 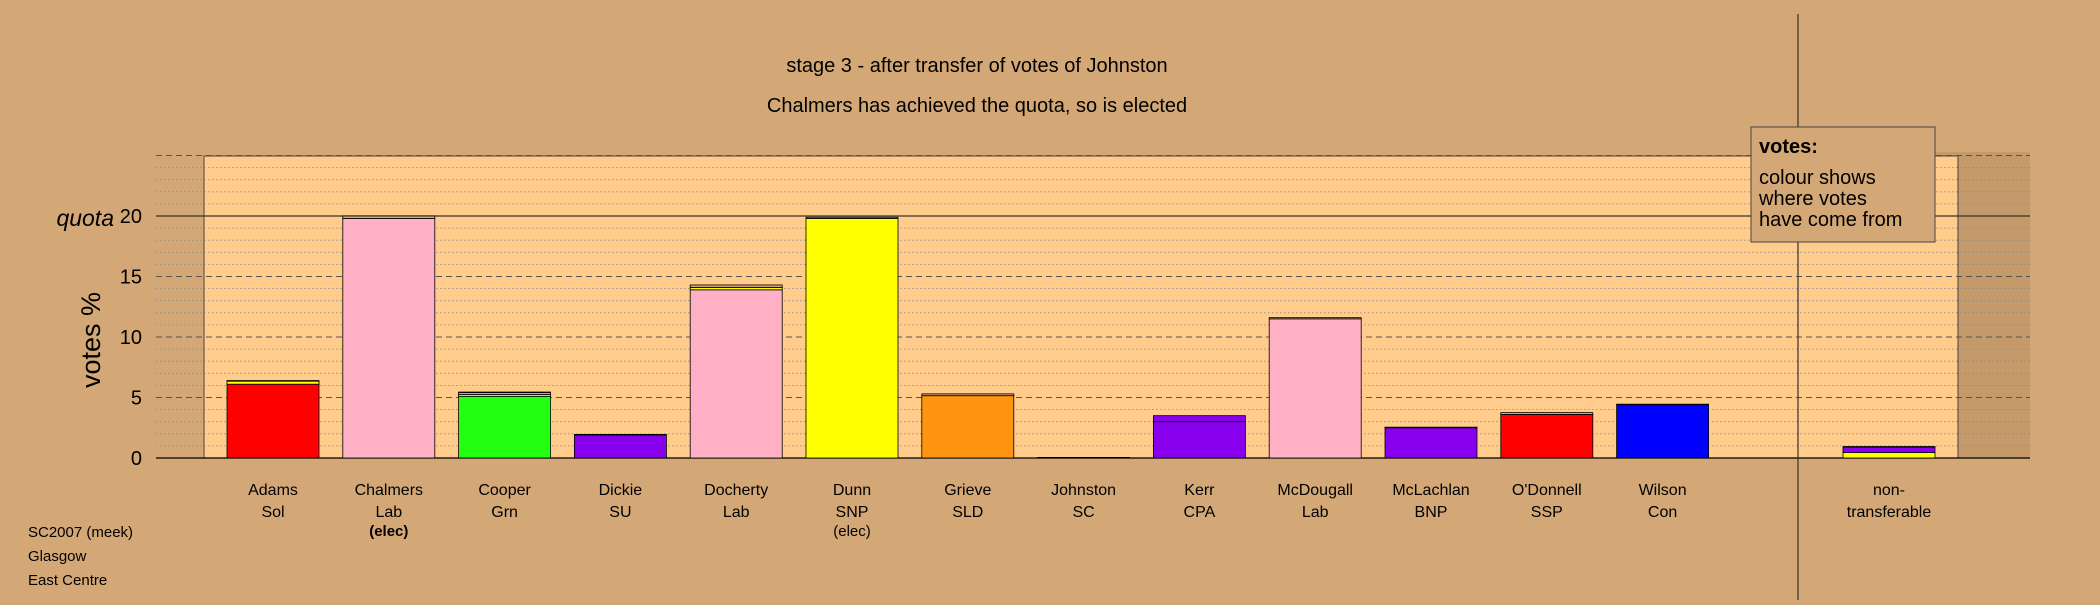 I want to click on bar-docherty, so click(x=736, y=371).